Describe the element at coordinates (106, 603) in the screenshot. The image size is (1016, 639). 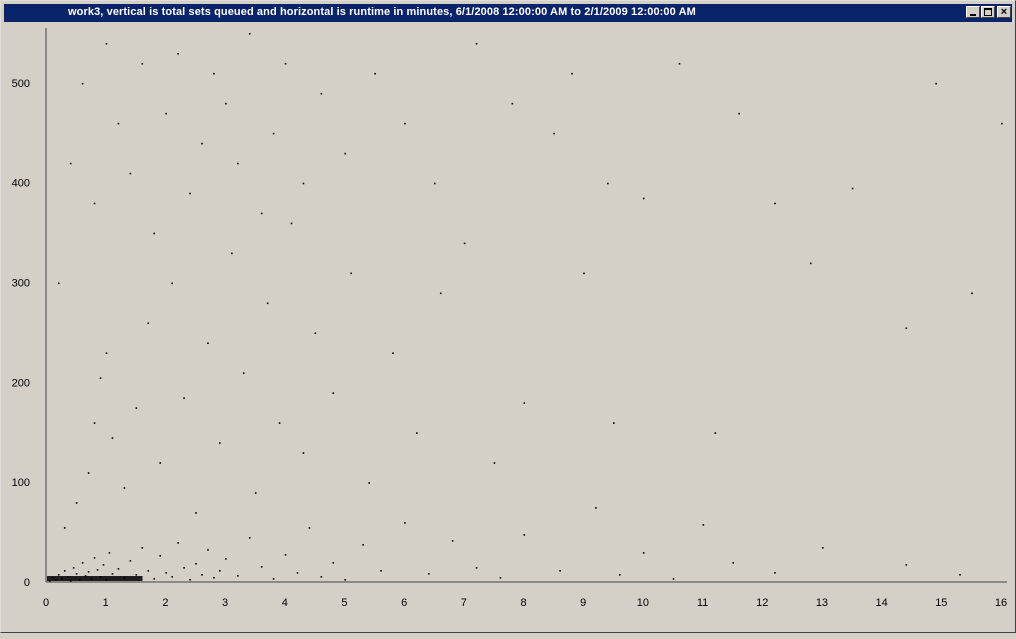
I see `x-tick-label: 1` at that location.